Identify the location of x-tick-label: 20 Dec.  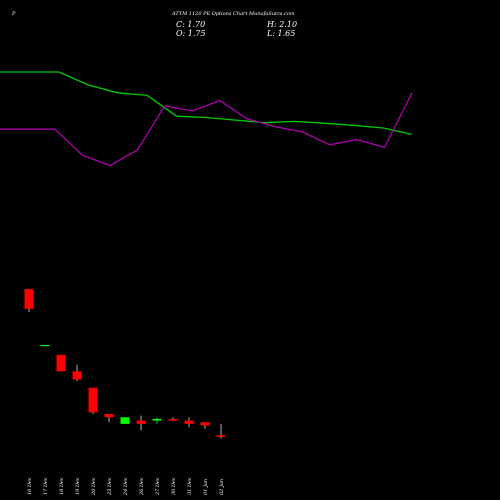
(94, 486).